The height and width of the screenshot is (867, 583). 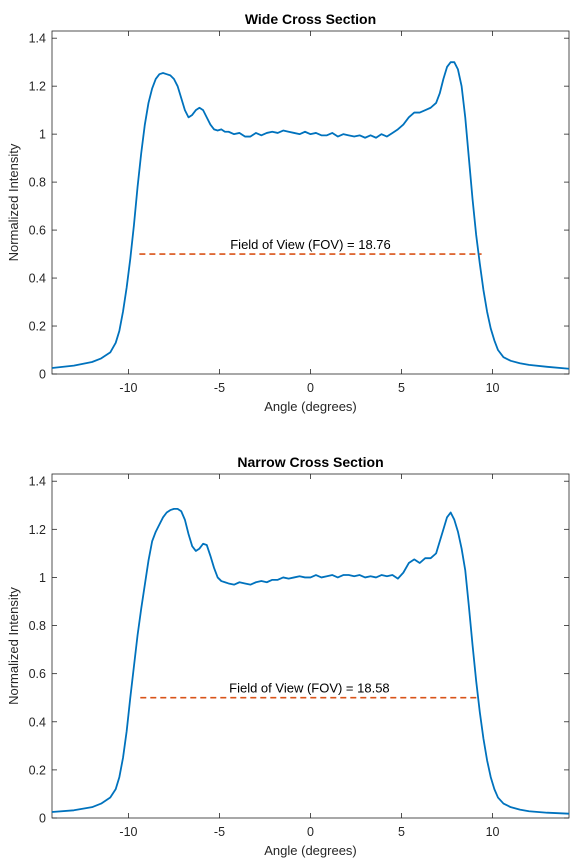 What do you see at coordinates (310, 244) in the screenshot?
I see `fov-annotation: Field of View (FOV) = 18.76` at bounding box center [310, 244].